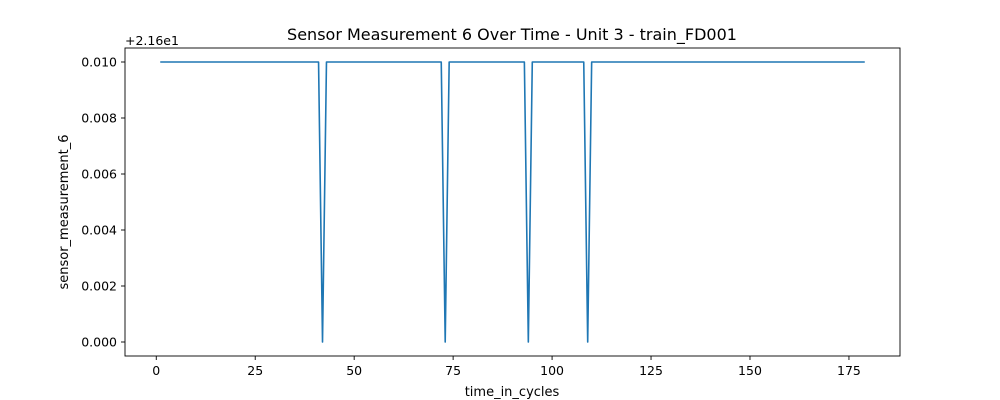  I want to click on y-axis: 0.000 0.002 0.004 0.006 0.008 0.010, so click(103, 202).